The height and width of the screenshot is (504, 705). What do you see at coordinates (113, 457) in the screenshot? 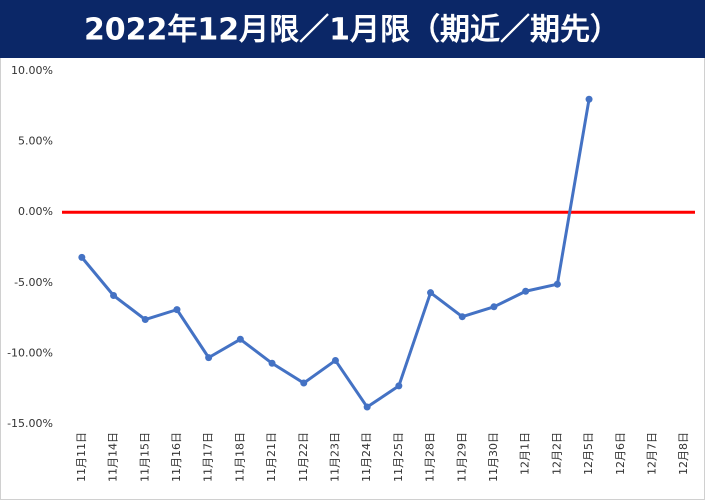
I see `x-tick-label: 11月14日` at bounding box center [113, 457].